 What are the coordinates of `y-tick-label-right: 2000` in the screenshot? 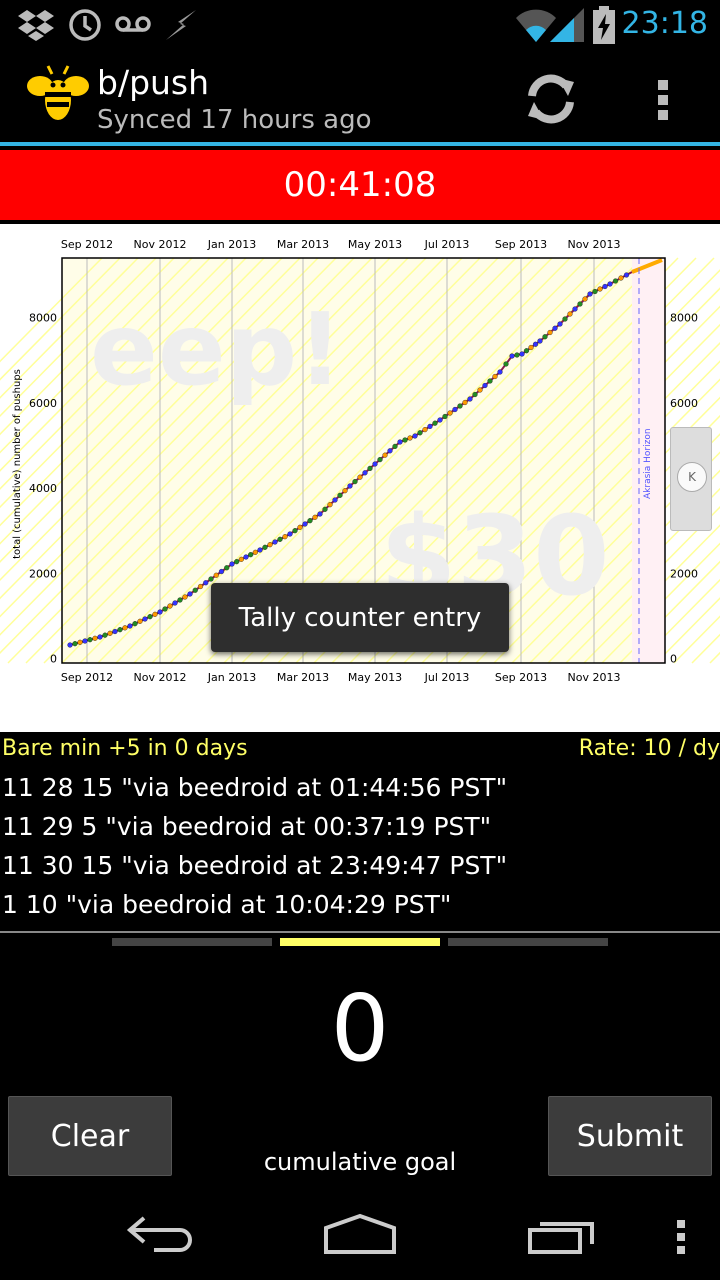 It's located at (684, 573).